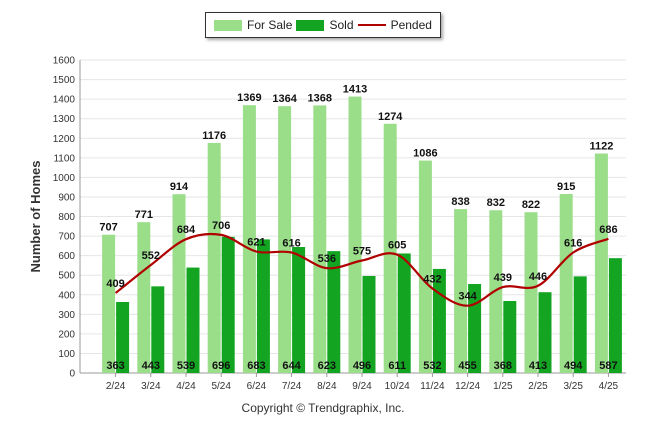 The image size is (646, 434). Describe the element at coordinates (115, 284) in the screenshot. I see `pended-value-label: 409` at that location.